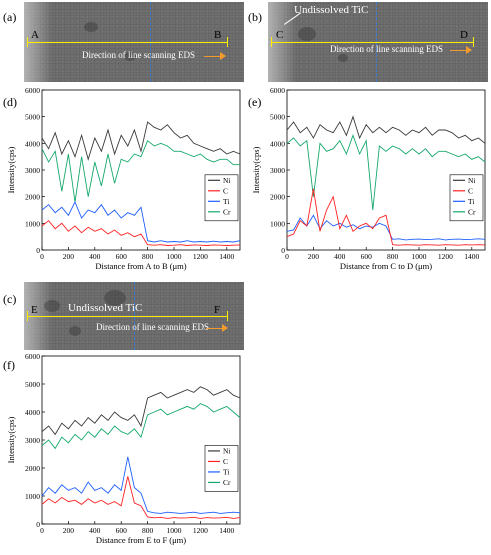 This screenshot has height=555, width=491. I want to click on panel-f-label: (f), so click(9, 365).